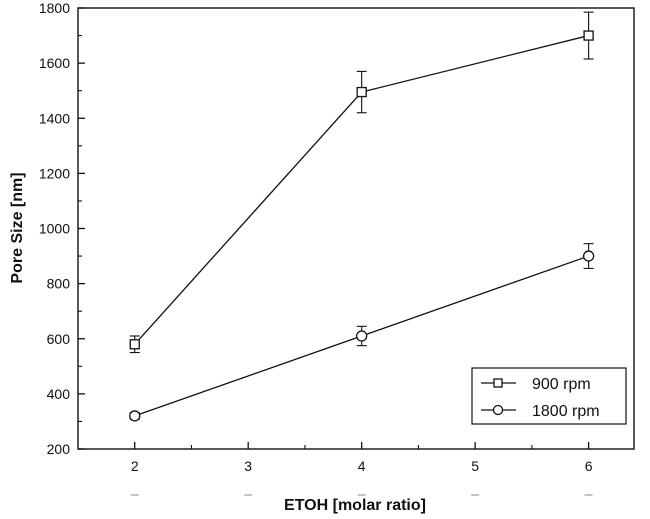  Describe the element at coordinates (54, 173) in the screenshot. I see `y-tick-label-1200: 1200` at that location.